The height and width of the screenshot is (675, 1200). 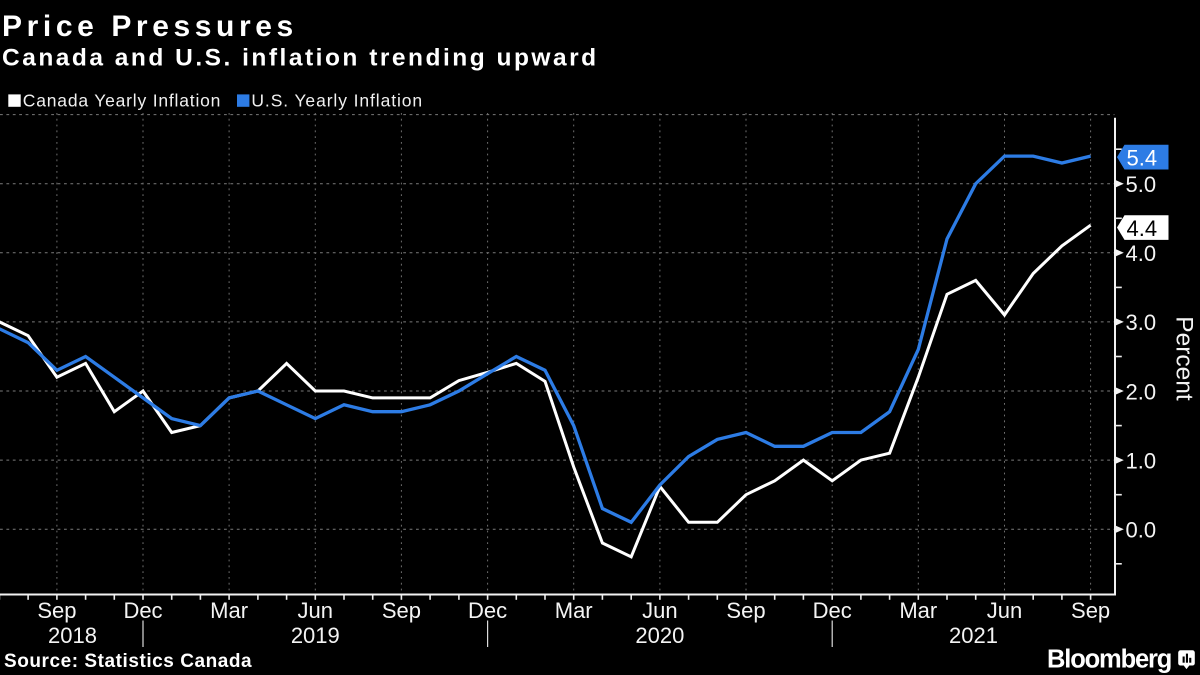 I want to click on svg-text: 2018, so click(x=72, y=635).